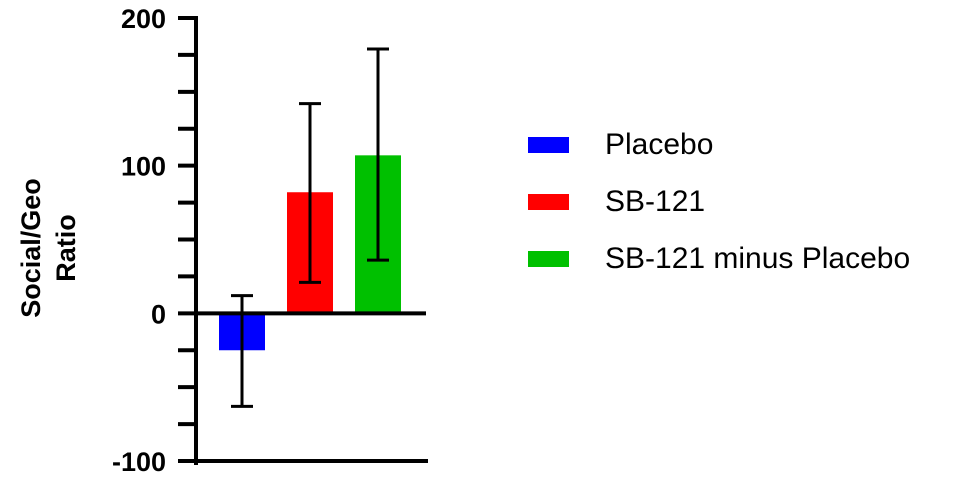  What do you see at coordinates (310, 227) in the screenshot?
I see `bars` at bounding box center [310, 227].